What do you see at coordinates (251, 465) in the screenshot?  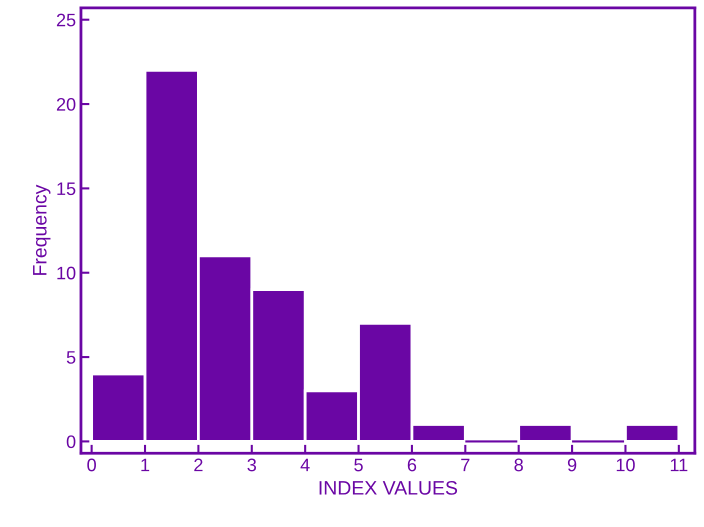 I see `x-tick-label: 3` at bounding box center [251, 465].